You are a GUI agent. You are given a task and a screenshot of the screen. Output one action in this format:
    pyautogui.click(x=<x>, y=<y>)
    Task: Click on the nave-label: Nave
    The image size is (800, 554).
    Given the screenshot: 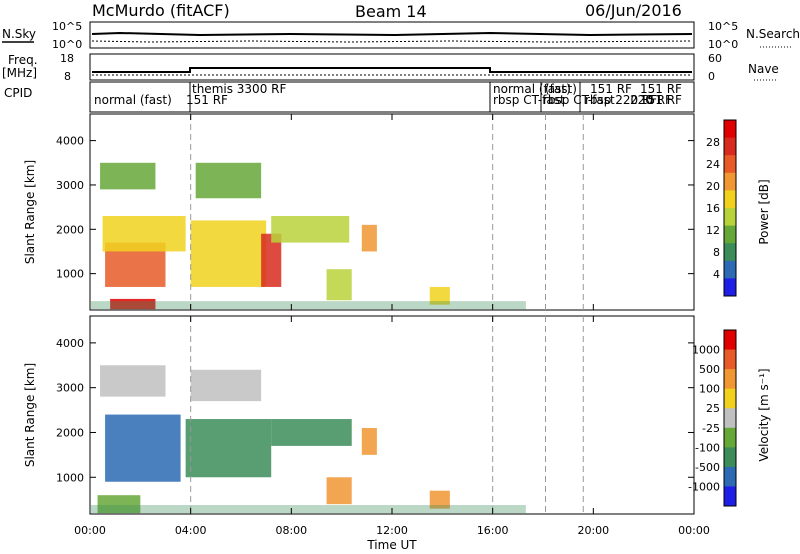 What is the action you would take?
    pyautogui.click(x=763, y=69)
    